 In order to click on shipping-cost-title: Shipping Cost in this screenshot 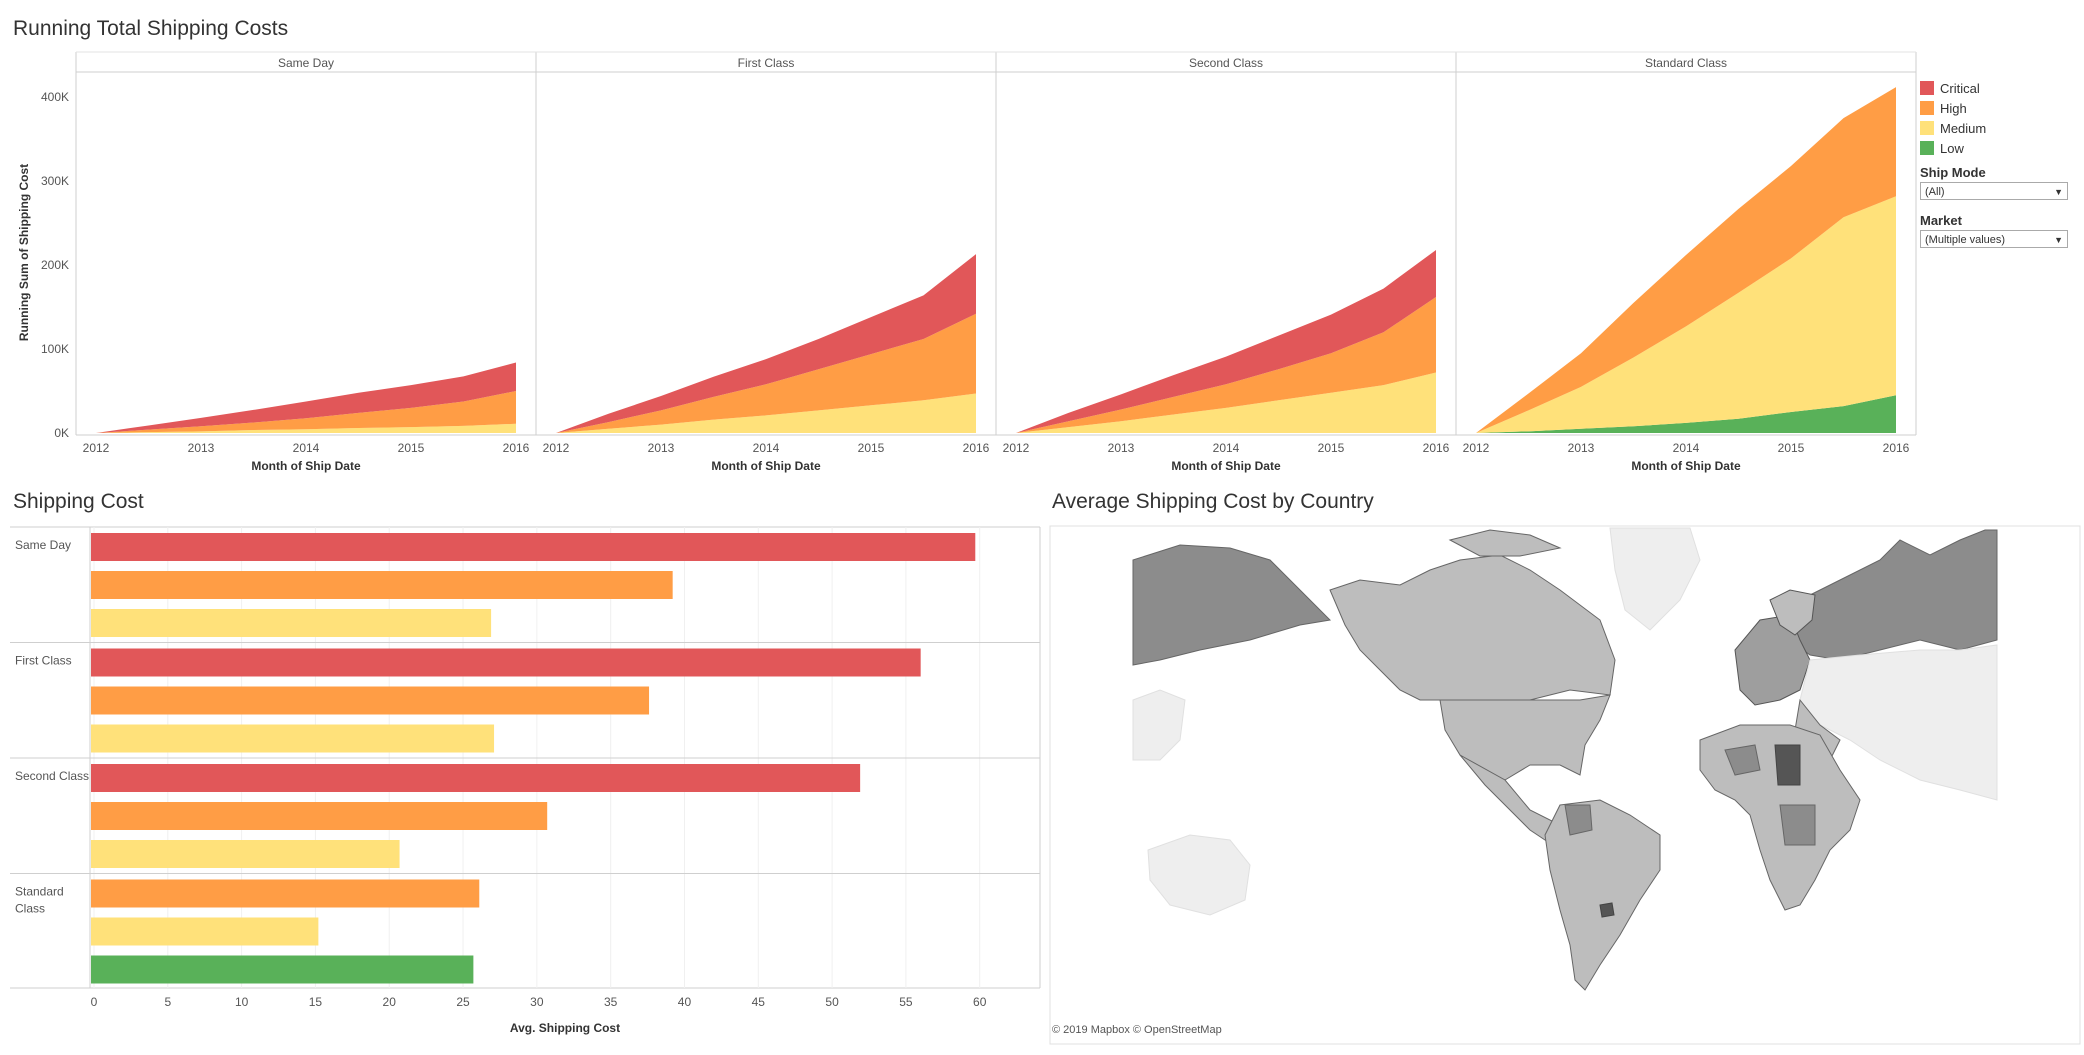, I will do `click(78, 501)`.